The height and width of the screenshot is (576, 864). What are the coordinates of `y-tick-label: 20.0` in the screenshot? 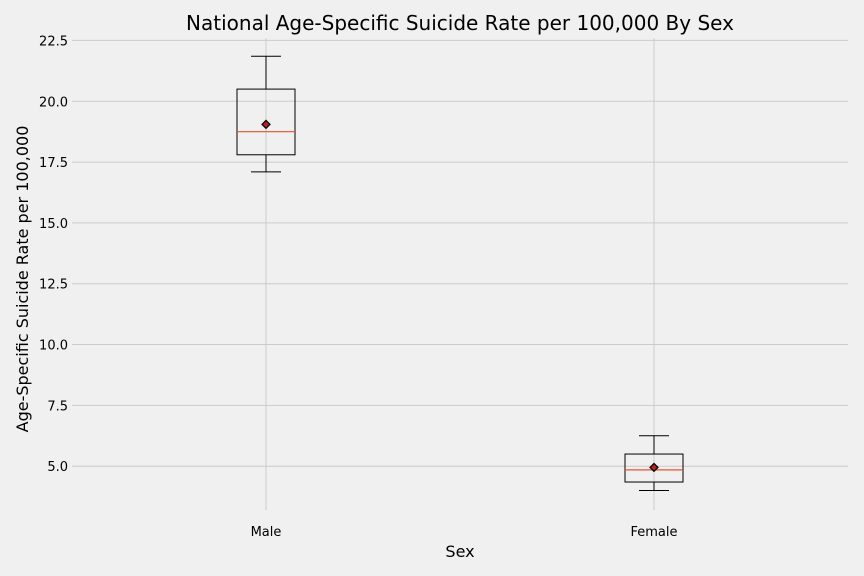 It's located at (53, 102).